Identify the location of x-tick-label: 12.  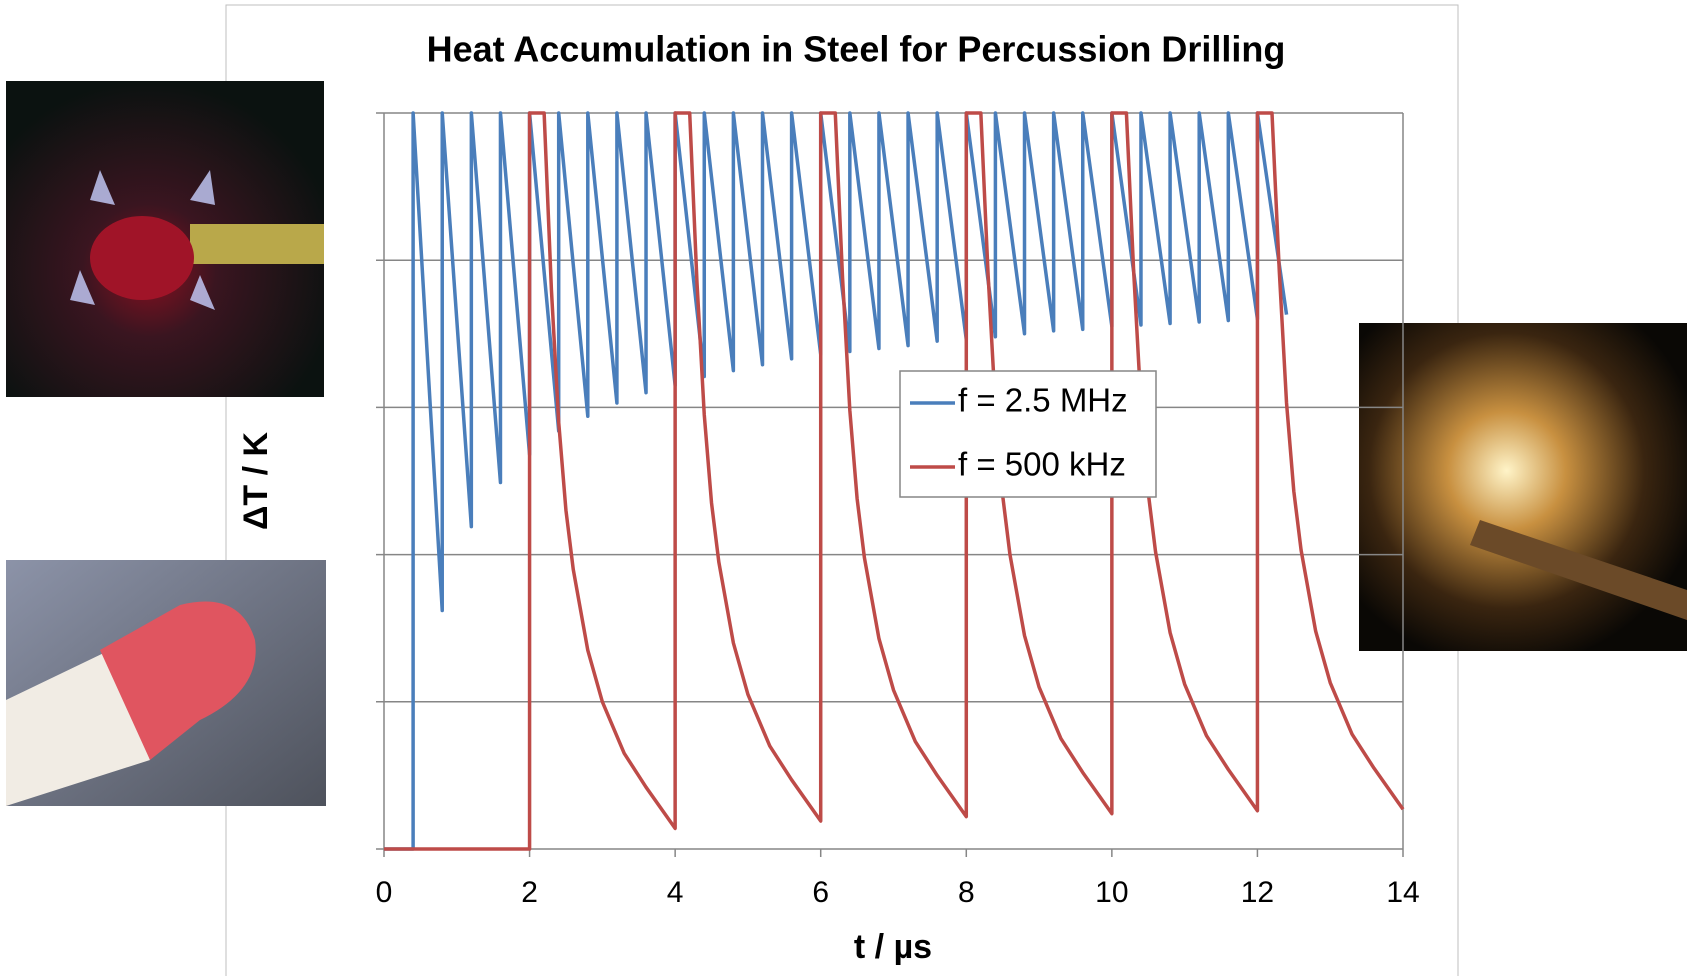
(1257, 892).